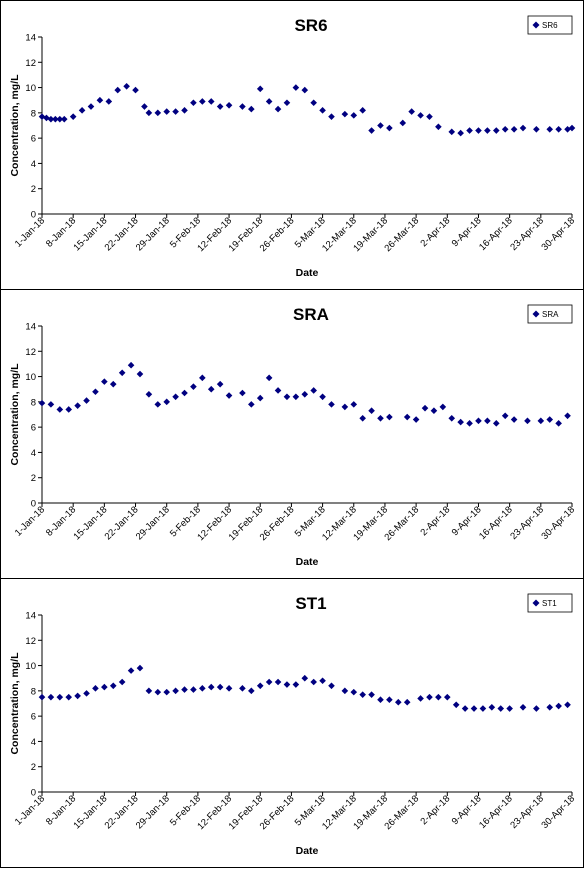 The image size is (585, 869). What do you see at coordinates (401, 234) in the screenshot?
I see `x-tick-label: 26-Mar-18` at bounding box center [401, 234].